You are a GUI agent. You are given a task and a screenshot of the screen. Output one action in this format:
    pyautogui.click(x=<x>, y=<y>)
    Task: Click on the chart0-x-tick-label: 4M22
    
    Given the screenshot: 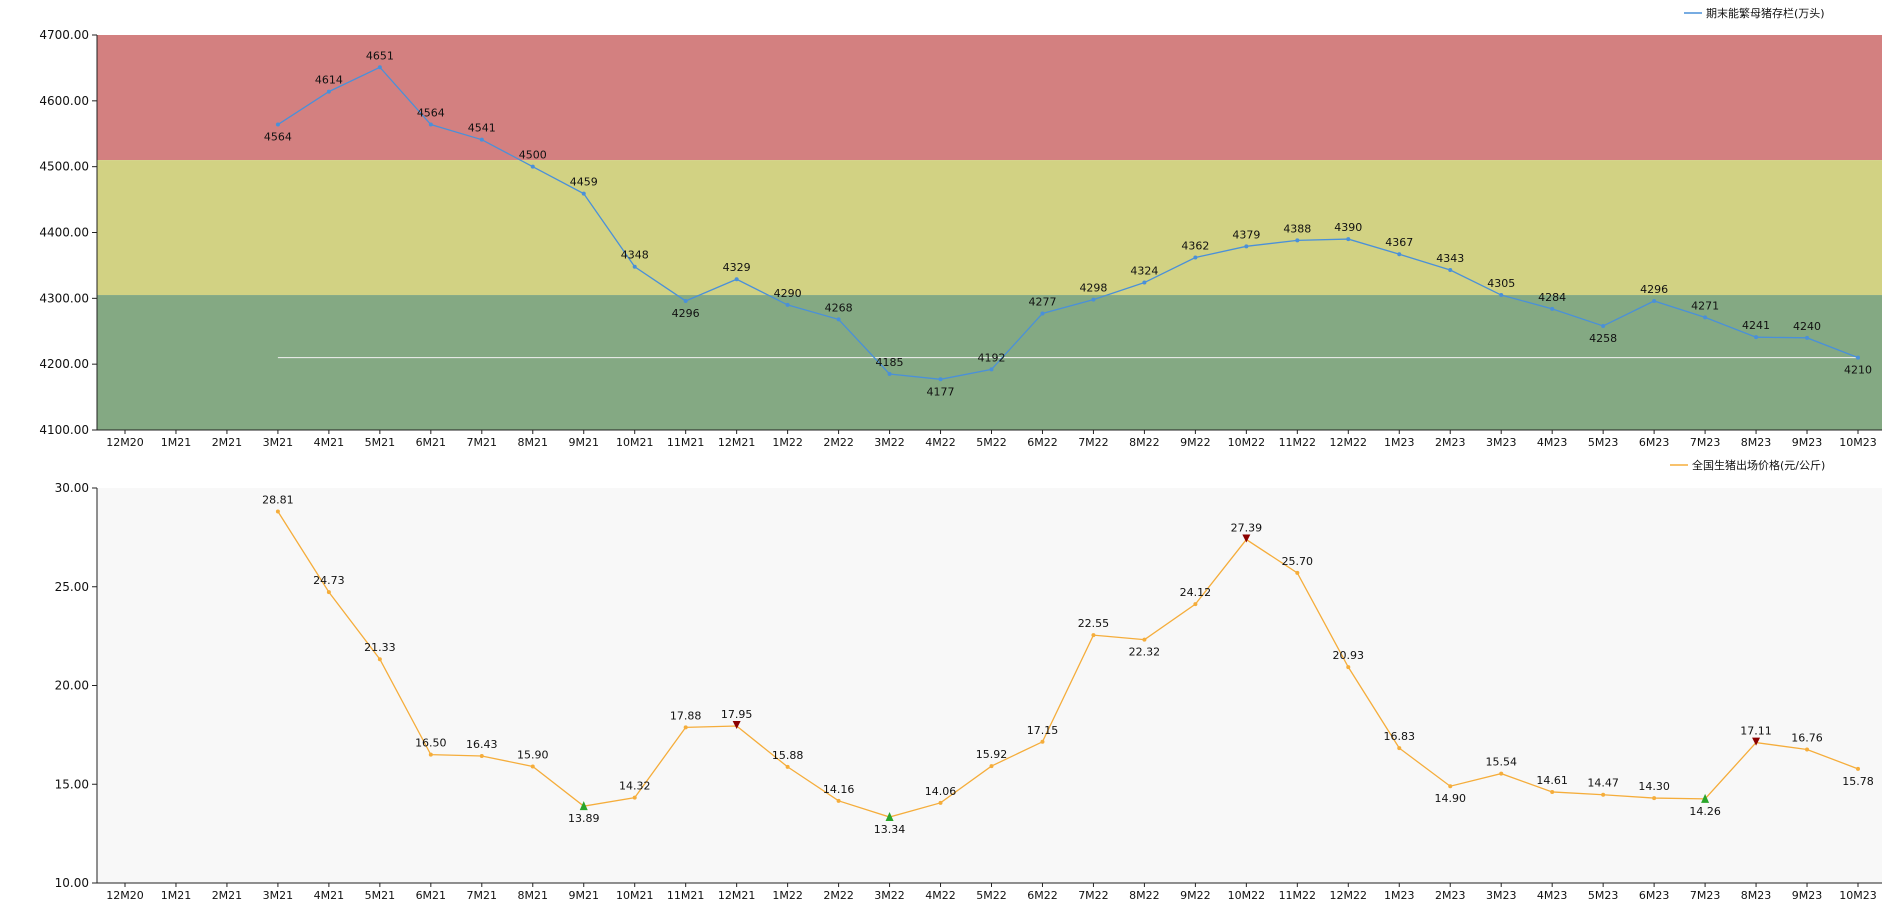 What is the action you would take?
    pyautogui.click(x=940, y=442)
    